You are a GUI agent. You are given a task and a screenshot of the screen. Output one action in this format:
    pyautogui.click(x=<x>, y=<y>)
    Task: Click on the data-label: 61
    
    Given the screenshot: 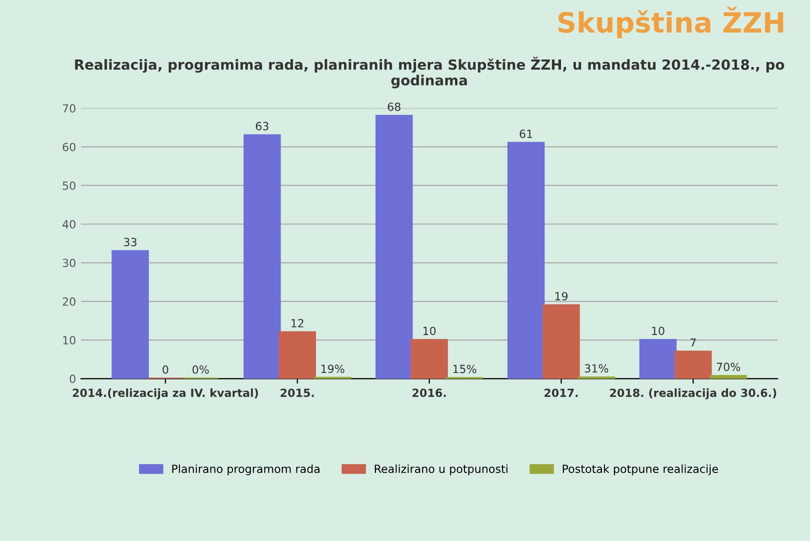 What is the action you would take?
    pyautogui.click(x=526, y=134)
    